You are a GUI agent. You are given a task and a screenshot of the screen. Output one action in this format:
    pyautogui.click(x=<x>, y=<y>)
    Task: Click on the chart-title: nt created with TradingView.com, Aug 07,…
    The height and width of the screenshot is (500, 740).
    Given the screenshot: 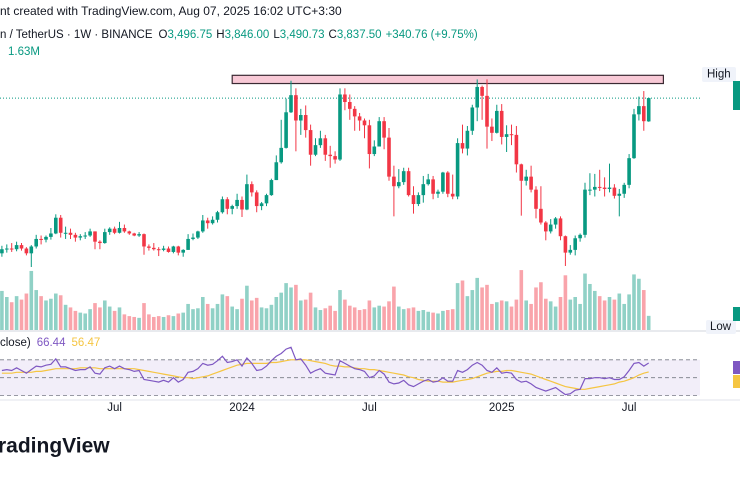 What is the action you would take?
    pyautogui.click(x=171, y=11)
    